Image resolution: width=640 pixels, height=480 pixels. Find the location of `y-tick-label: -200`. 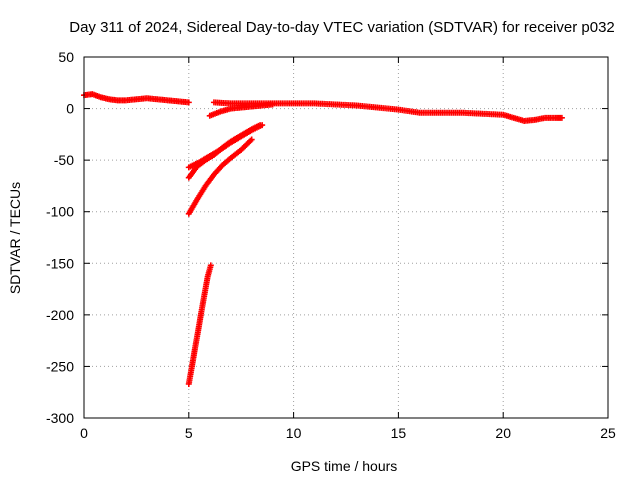

y-tick-label: -200 is located at coordinates (60, 315).